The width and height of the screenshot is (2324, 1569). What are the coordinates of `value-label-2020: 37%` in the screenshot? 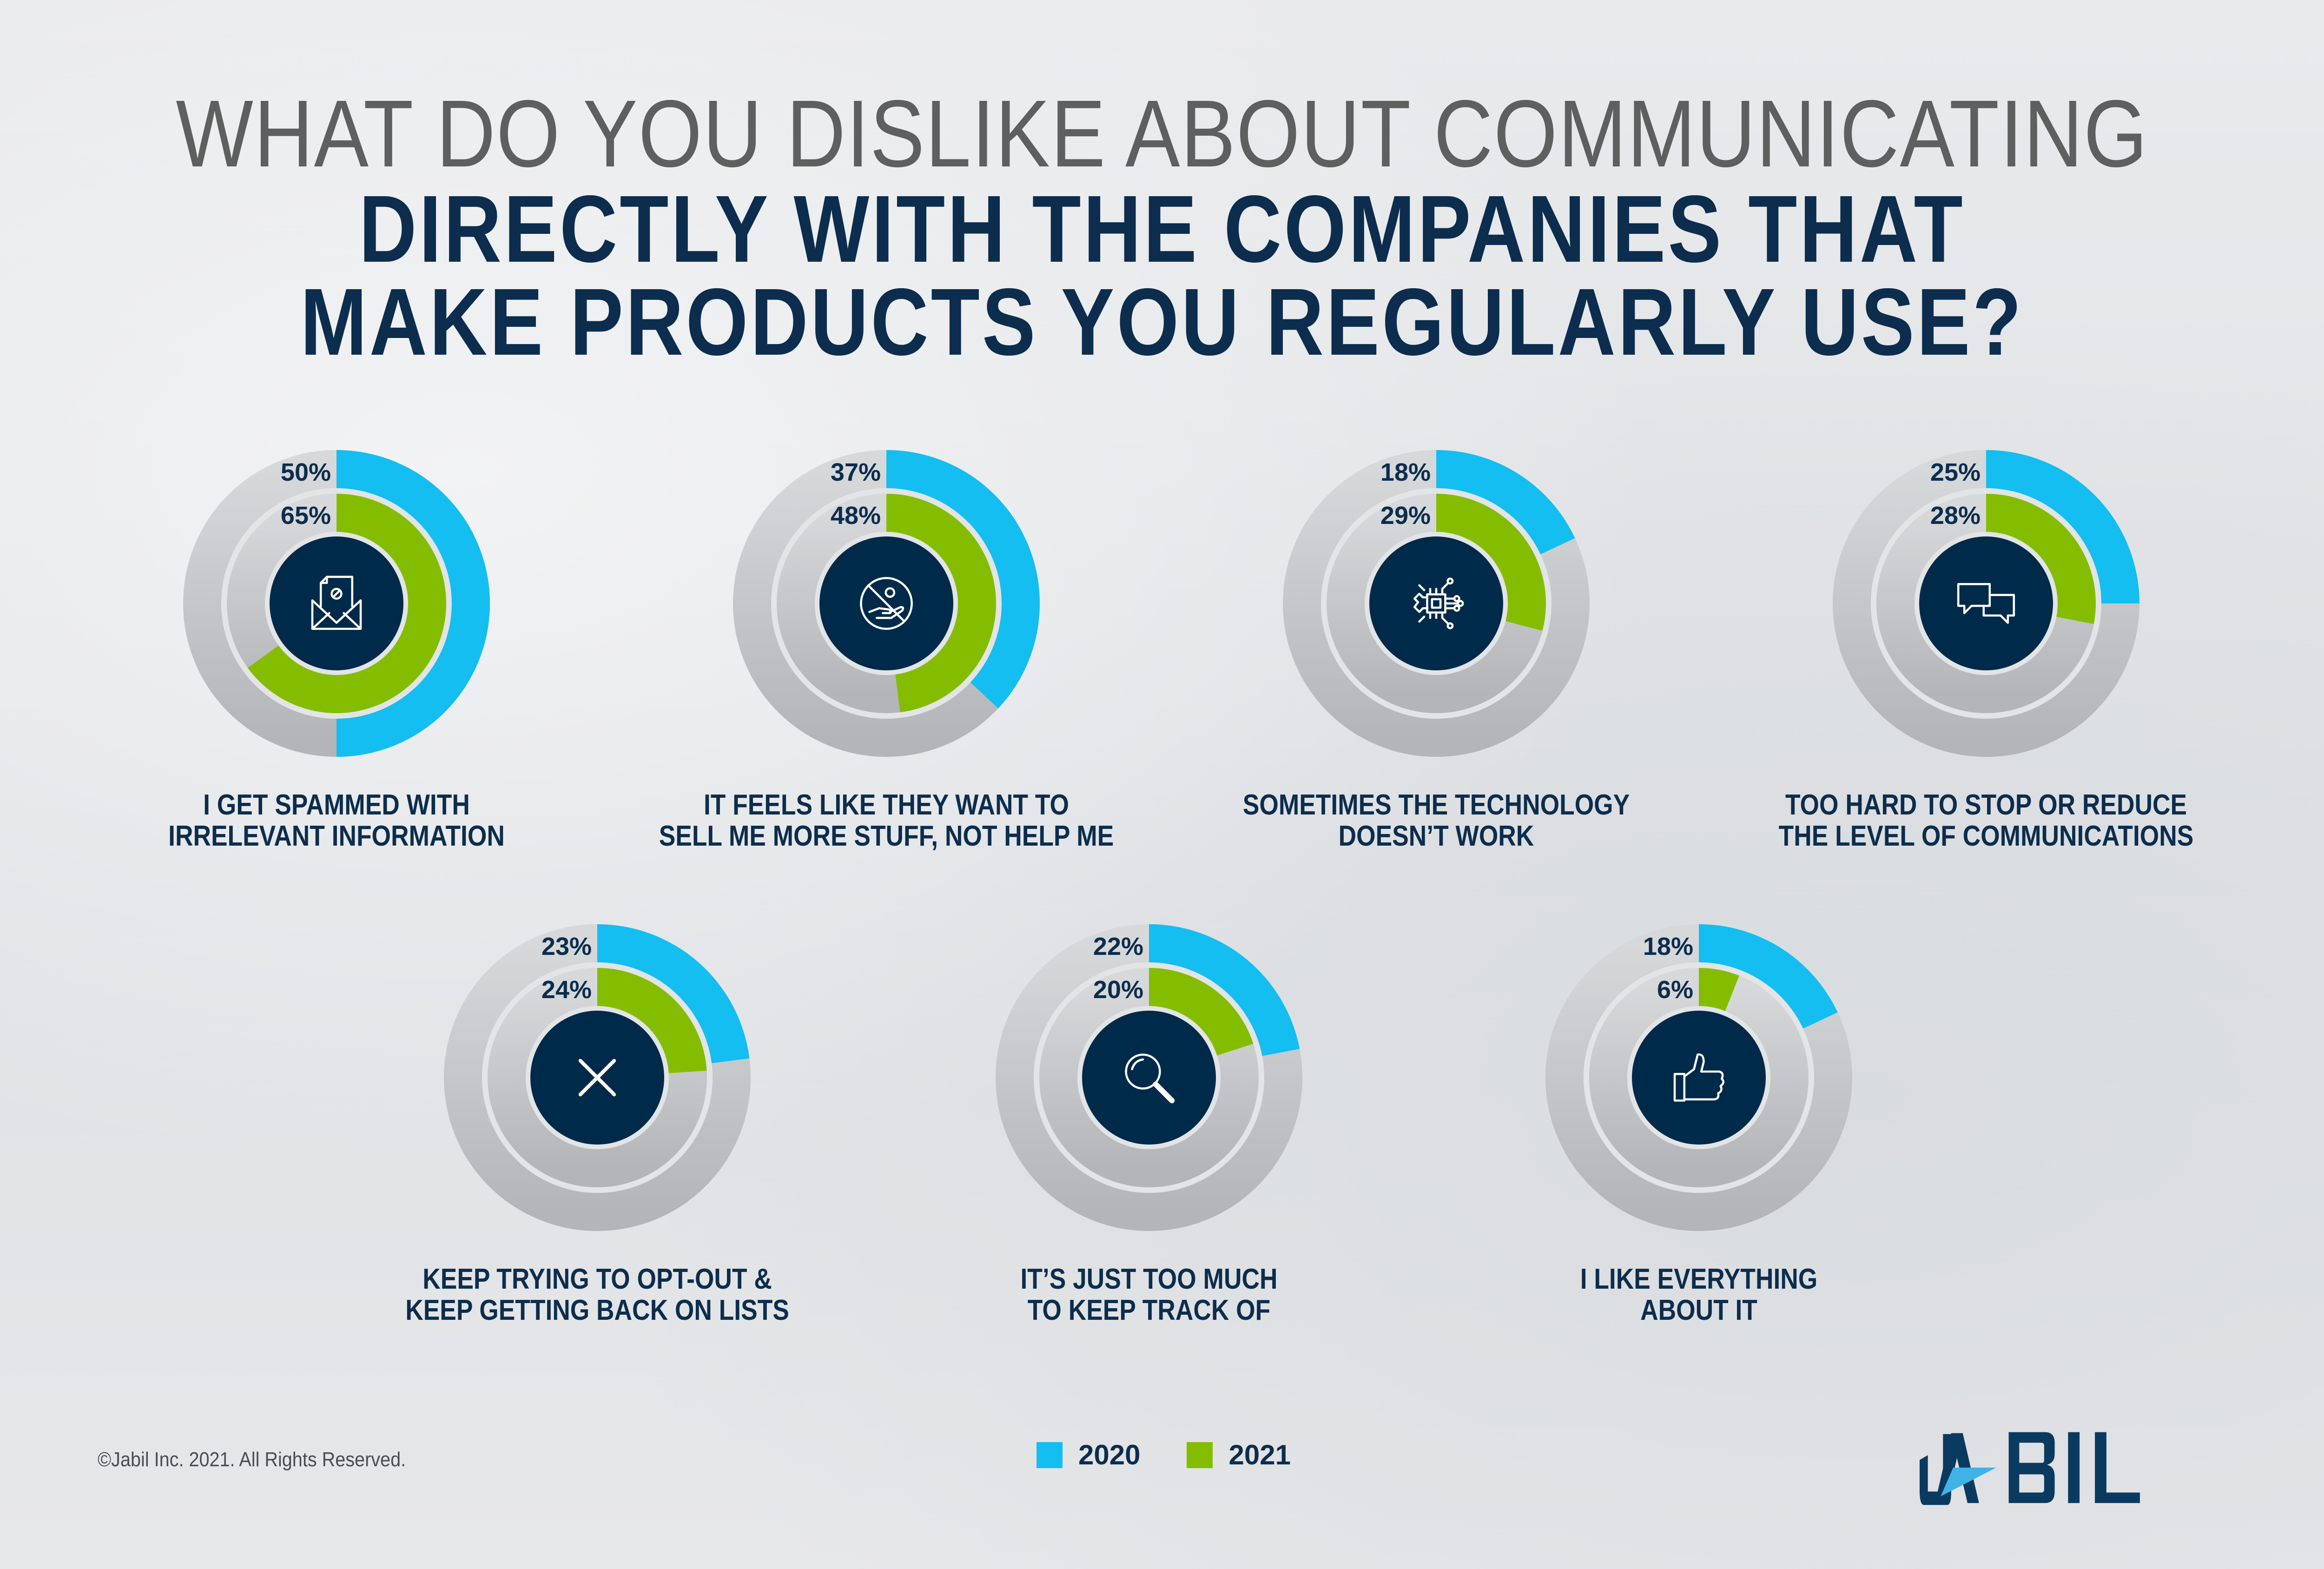 It's located at (856, 472).